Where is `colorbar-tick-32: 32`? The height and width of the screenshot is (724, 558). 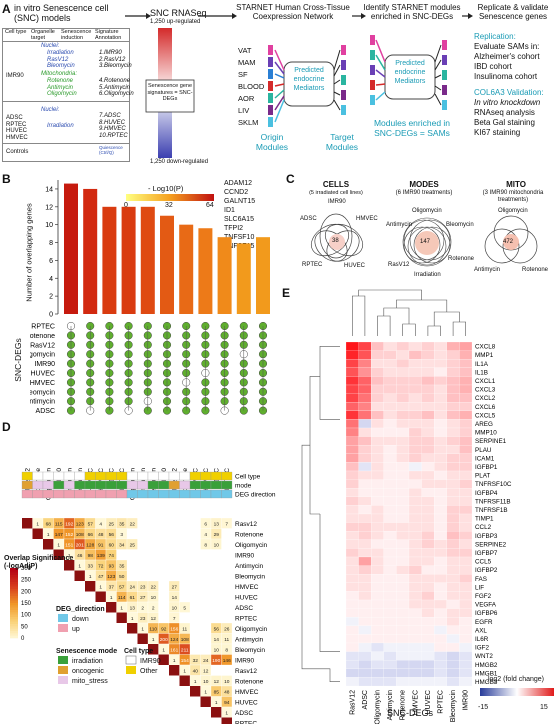
colorbar-tick-32: 32 is located at coordinates (169, 205).